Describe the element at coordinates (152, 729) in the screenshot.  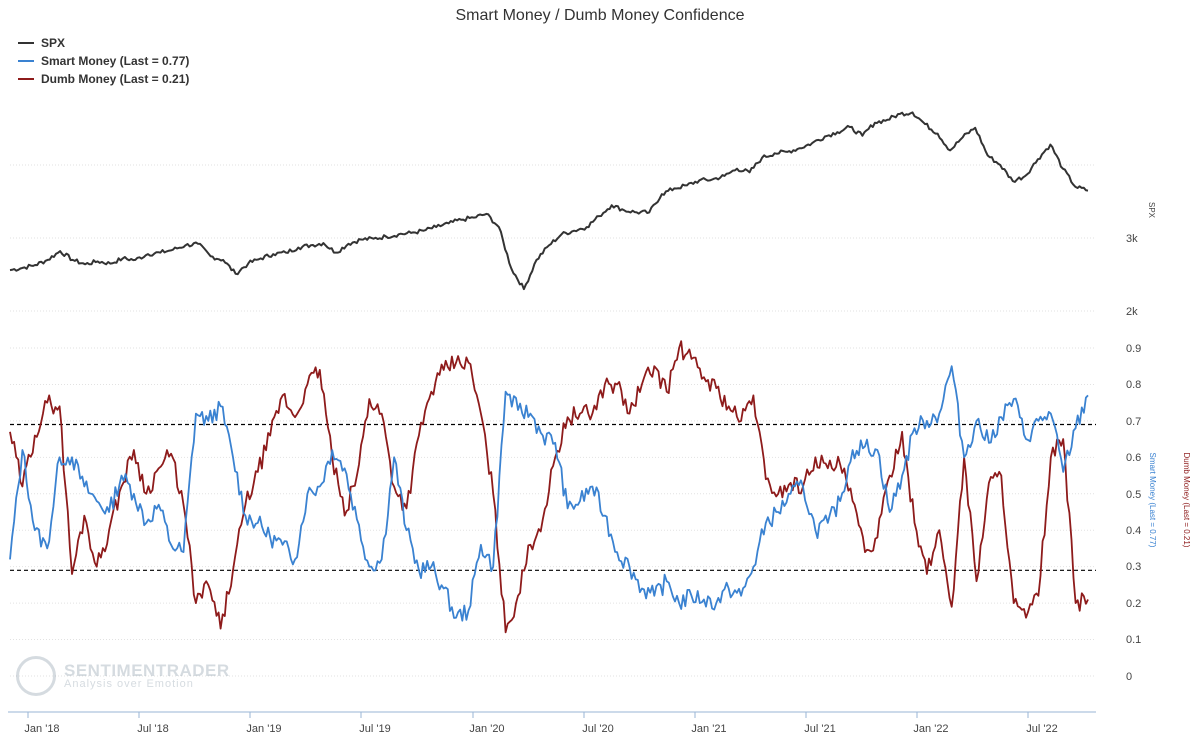
I see `x-tick-label: Jul '18` at that location.